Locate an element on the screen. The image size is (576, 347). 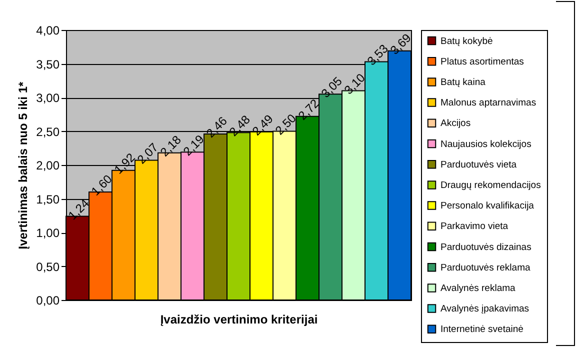
y-axis-title: Įvertinimas balais nuo 5 iki 1* is located at coordinates (23, 165).